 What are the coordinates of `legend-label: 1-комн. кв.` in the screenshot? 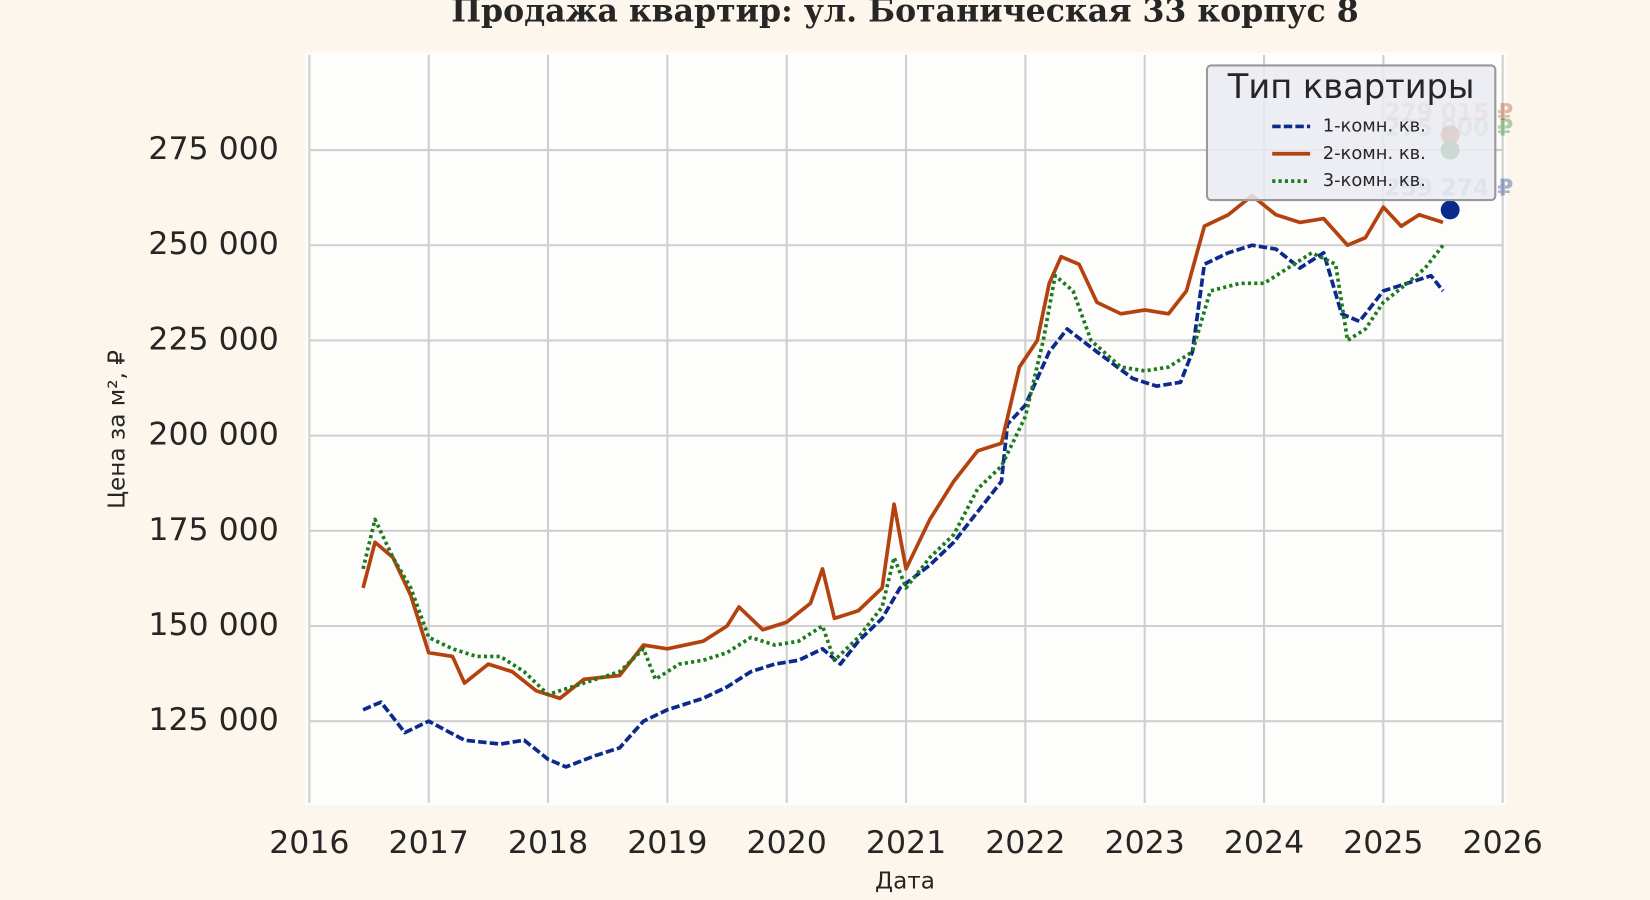 It's located at (1374, 125).